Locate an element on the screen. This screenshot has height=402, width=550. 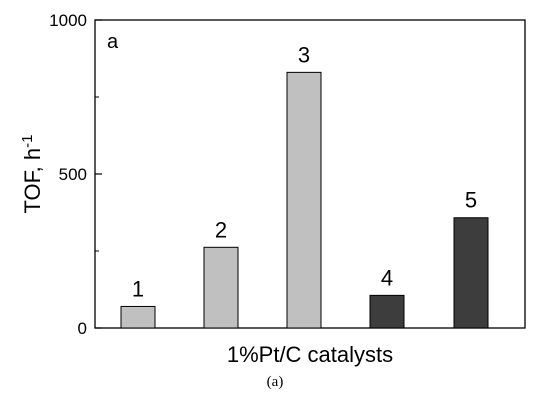
y-tick-label: 0 is located at coordinates (82, 328).